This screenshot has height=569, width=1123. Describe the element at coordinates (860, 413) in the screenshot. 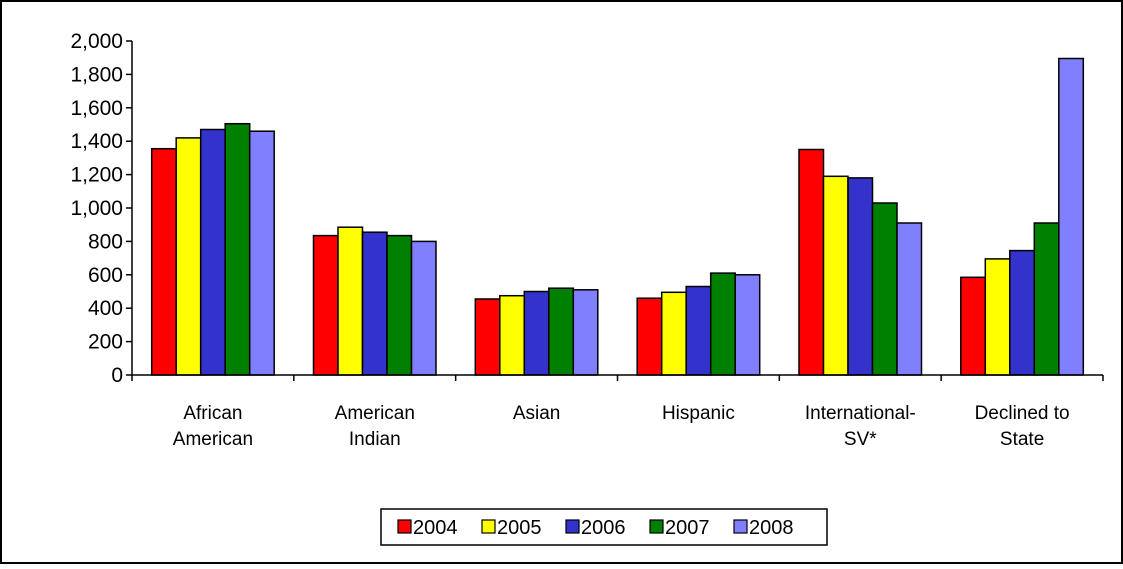

I see `x-category-label-line: International-` at that location.